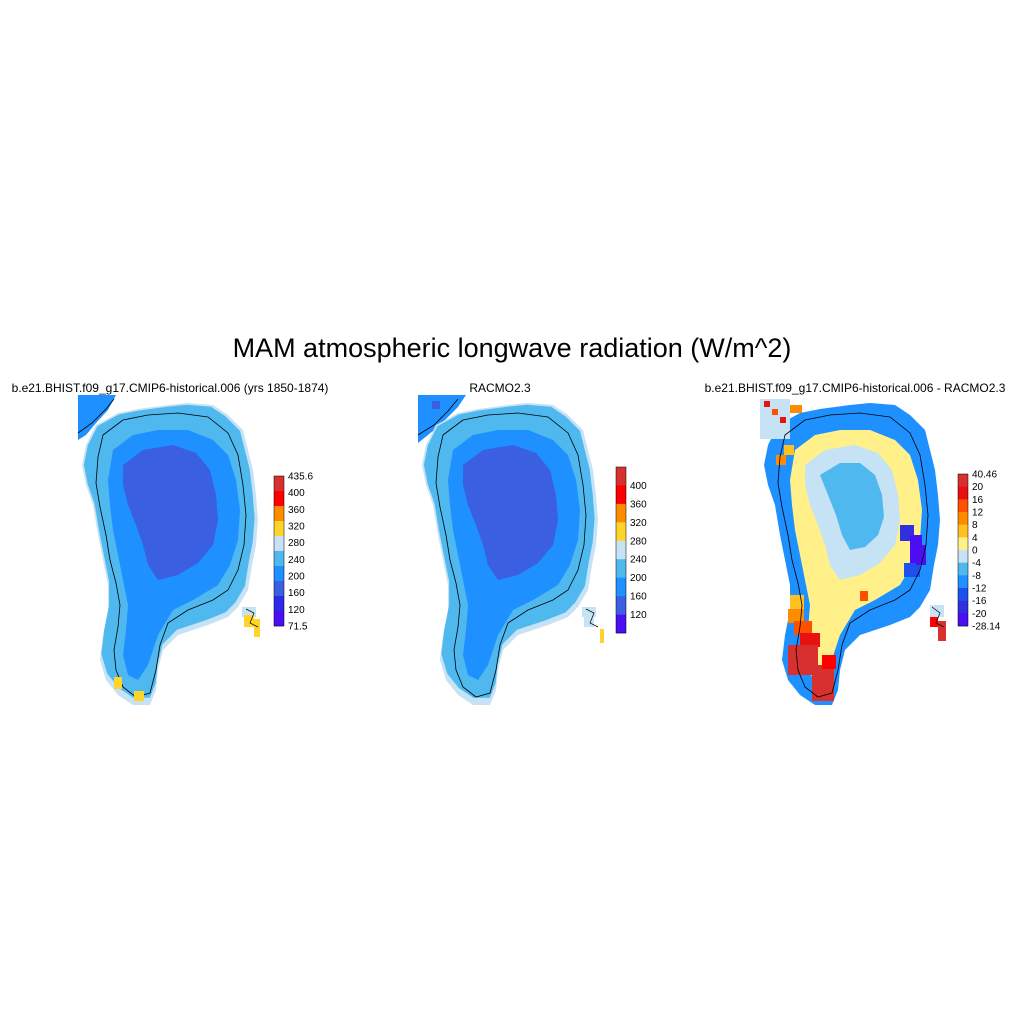  Describe the element at coordinates (978, 500) in the screenshot. I see `colorbar-tick-label: 16` at that location.